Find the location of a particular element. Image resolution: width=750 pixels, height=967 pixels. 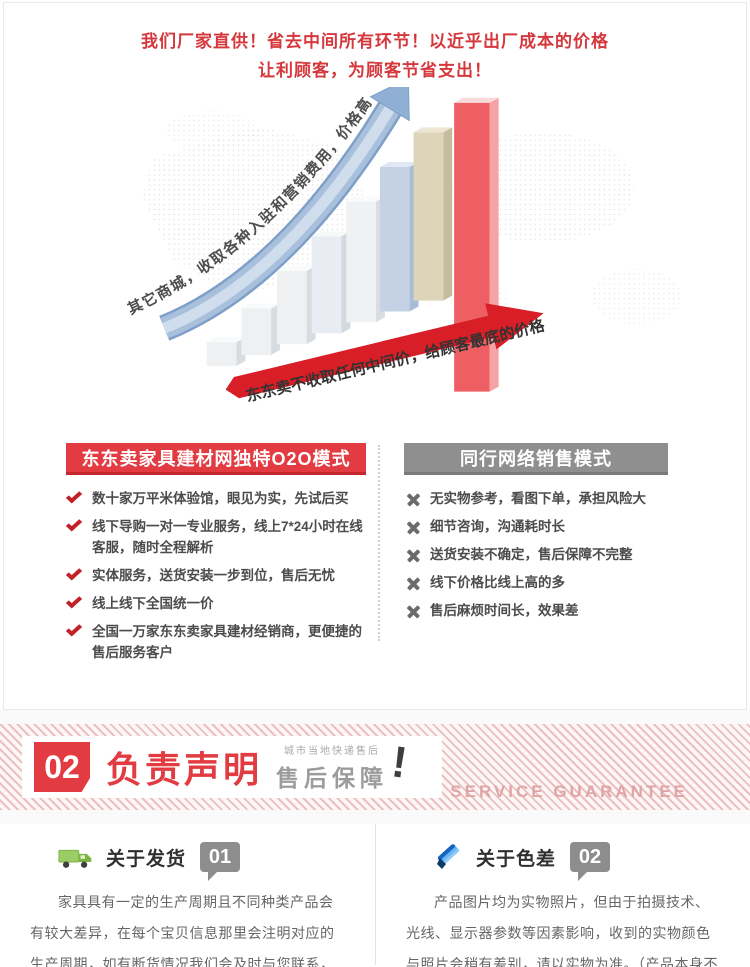

list-item-text: 线下导购一对一专业服务，线上7*24小时在线客服，随时全程解析 is located at coordinates (227, 537).